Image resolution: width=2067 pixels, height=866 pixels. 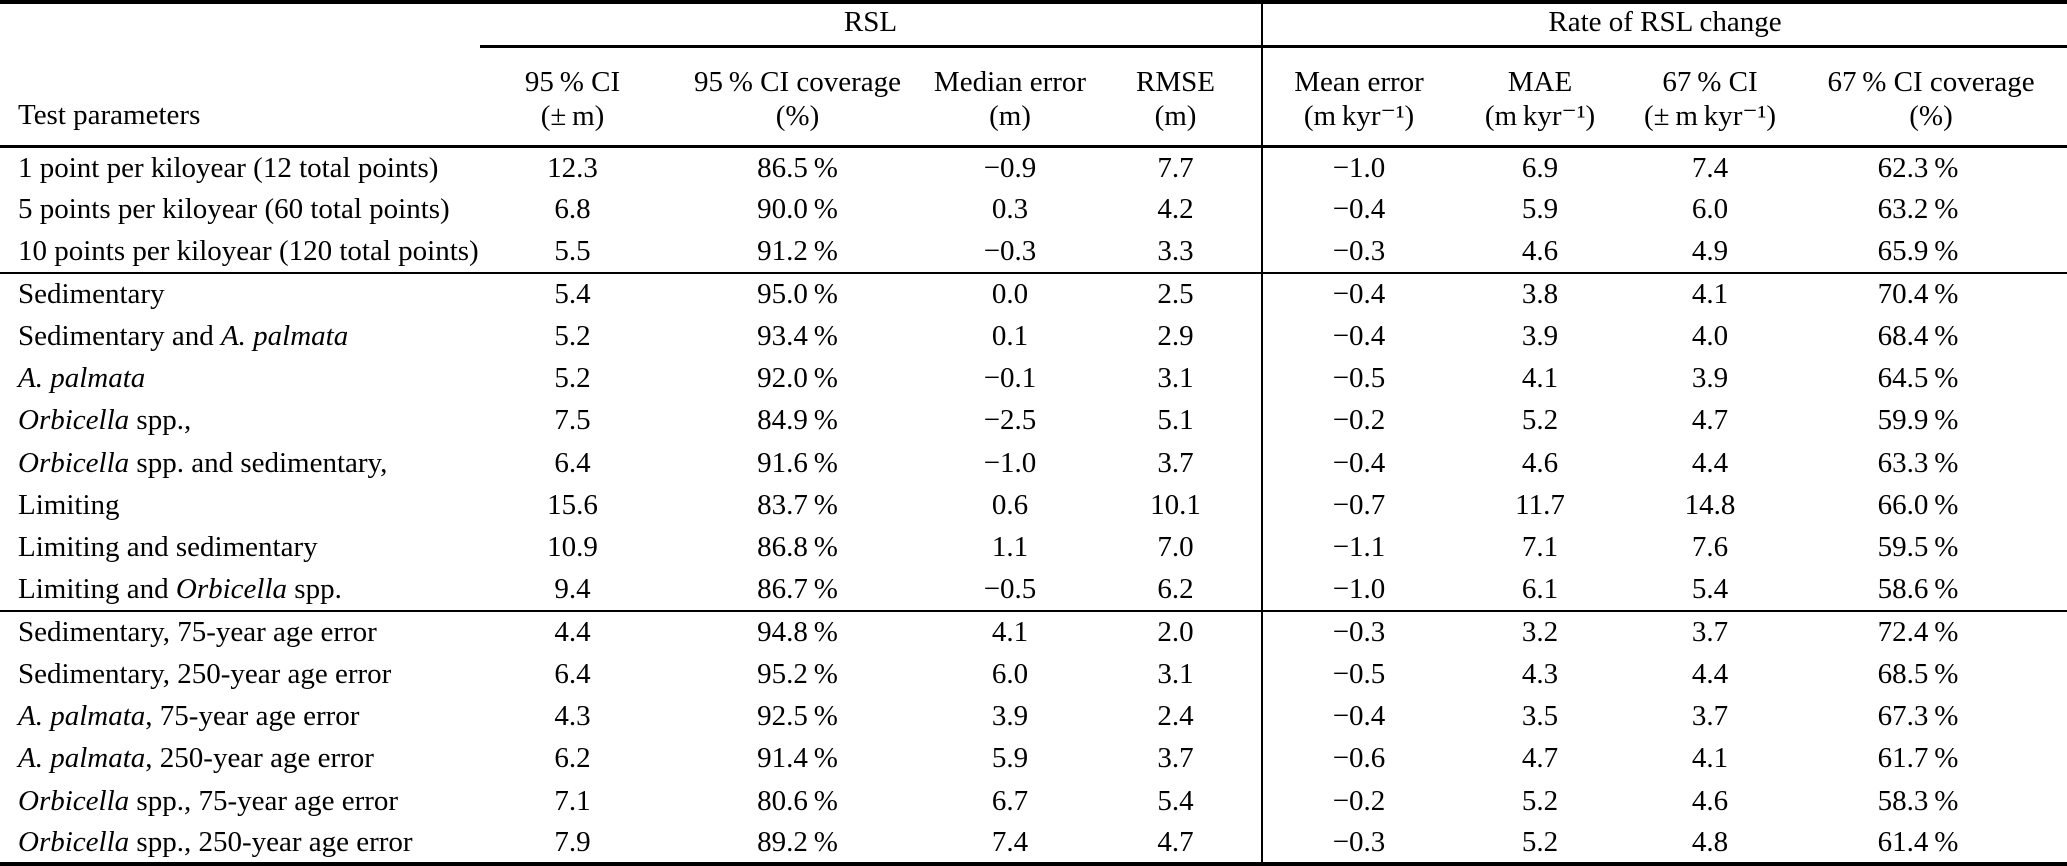 I want to click on data-cell: 7.0, so click(x=1175, y=547).